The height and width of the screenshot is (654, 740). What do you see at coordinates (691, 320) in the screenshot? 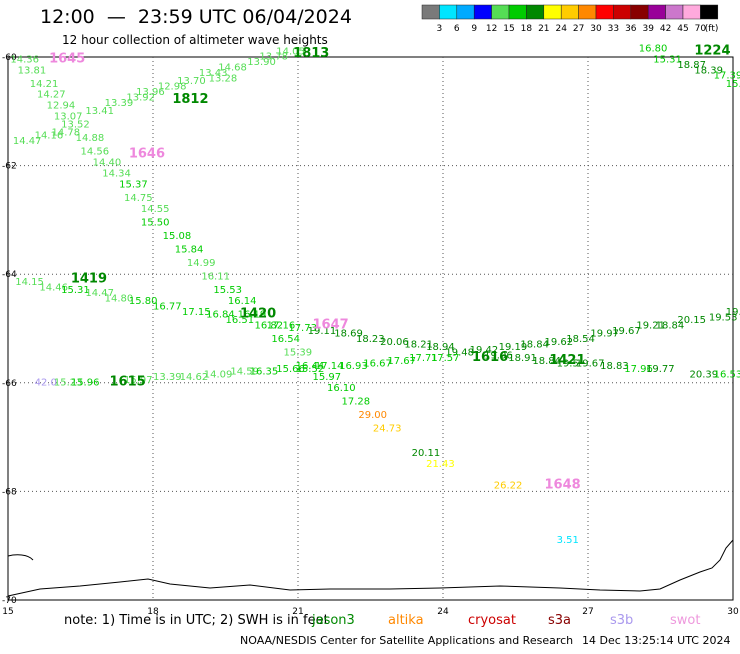
I see `wave-height-label: 20.15` at bounding box center [691, 320].